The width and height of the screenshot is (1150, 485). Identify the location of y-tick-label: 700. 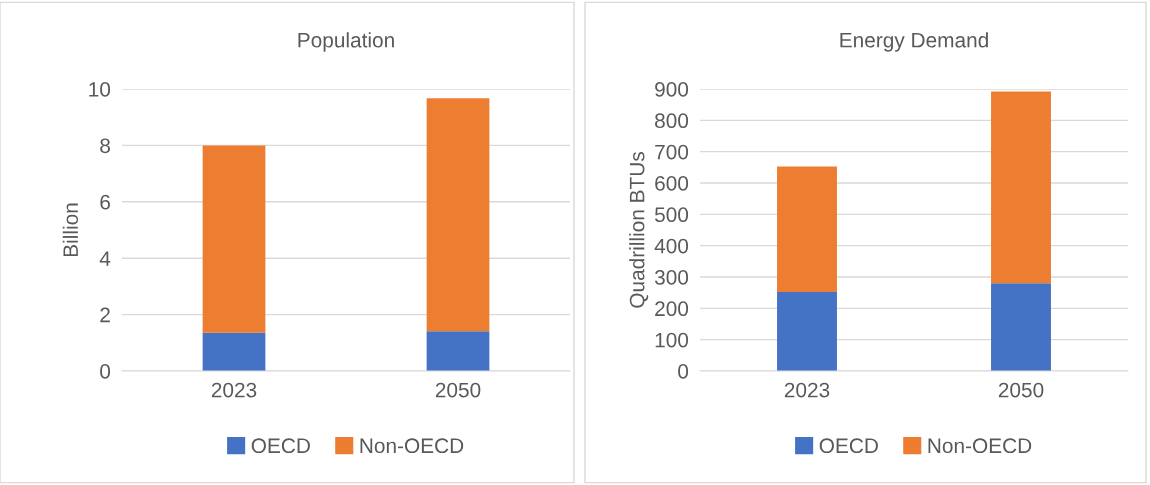
(672, 152).